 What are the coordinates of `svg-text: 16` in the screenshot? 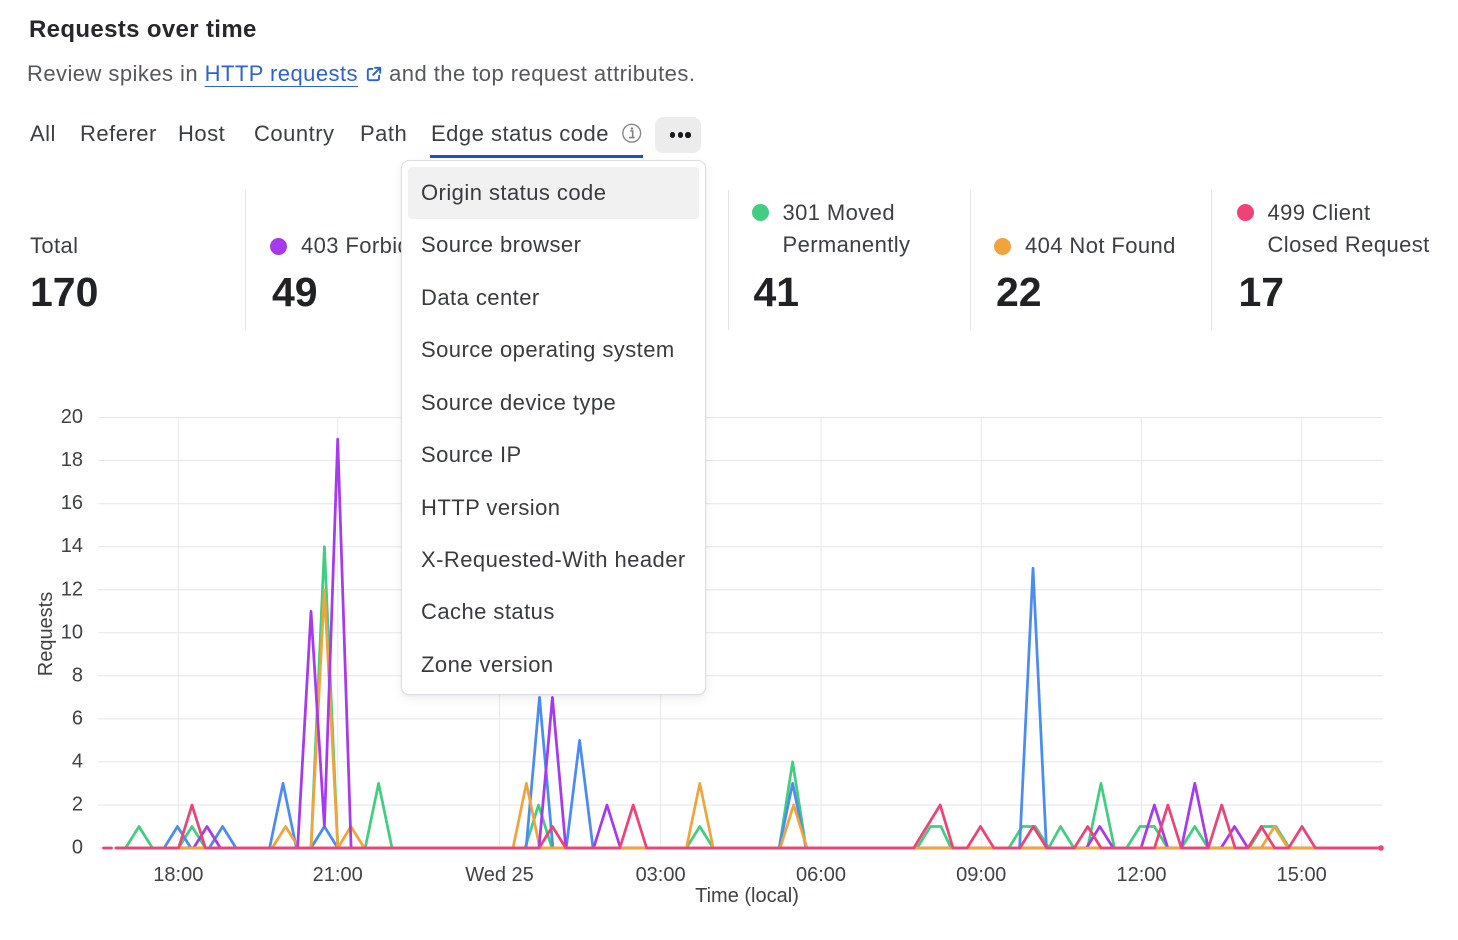 It's located at (72, 503).